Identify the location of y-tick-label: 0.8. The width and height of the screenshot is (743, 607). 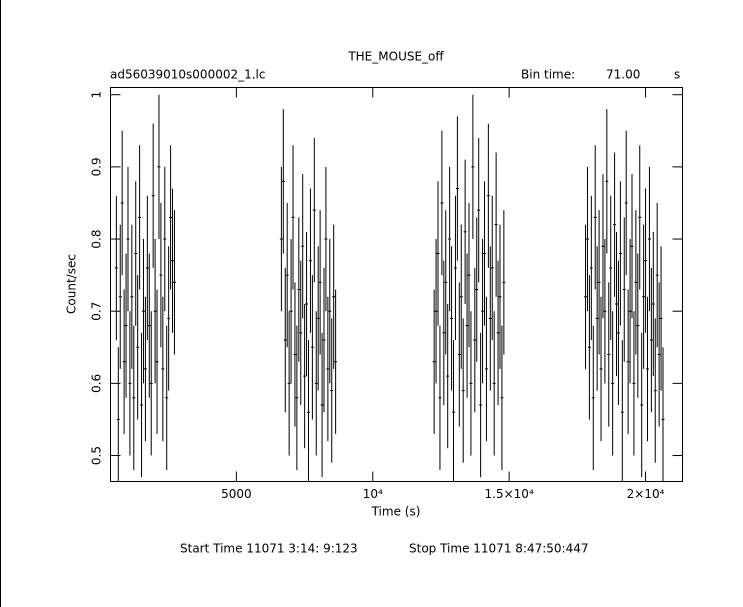
(97, 238).